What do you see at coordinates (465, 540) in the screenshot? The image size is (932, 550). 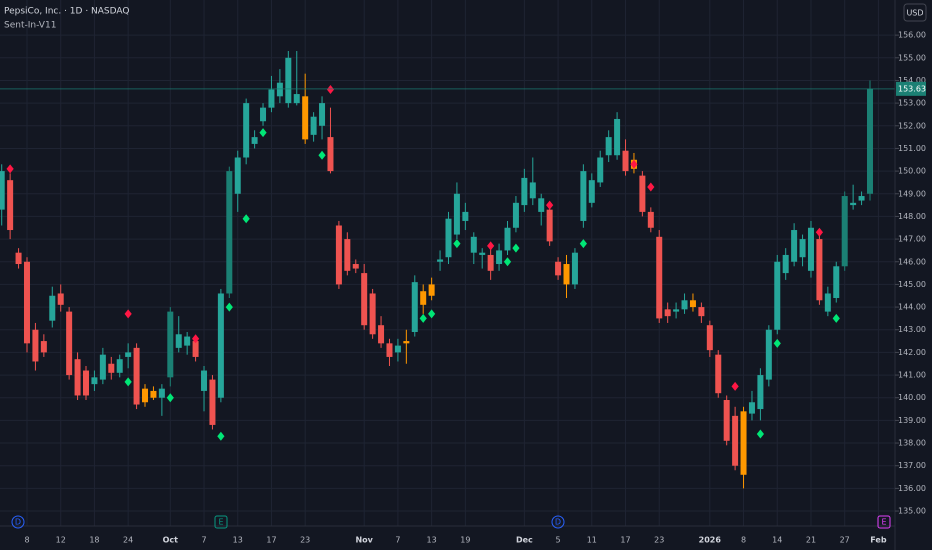 I see `x-tick-label: 19` at bounding box center [465, 540].